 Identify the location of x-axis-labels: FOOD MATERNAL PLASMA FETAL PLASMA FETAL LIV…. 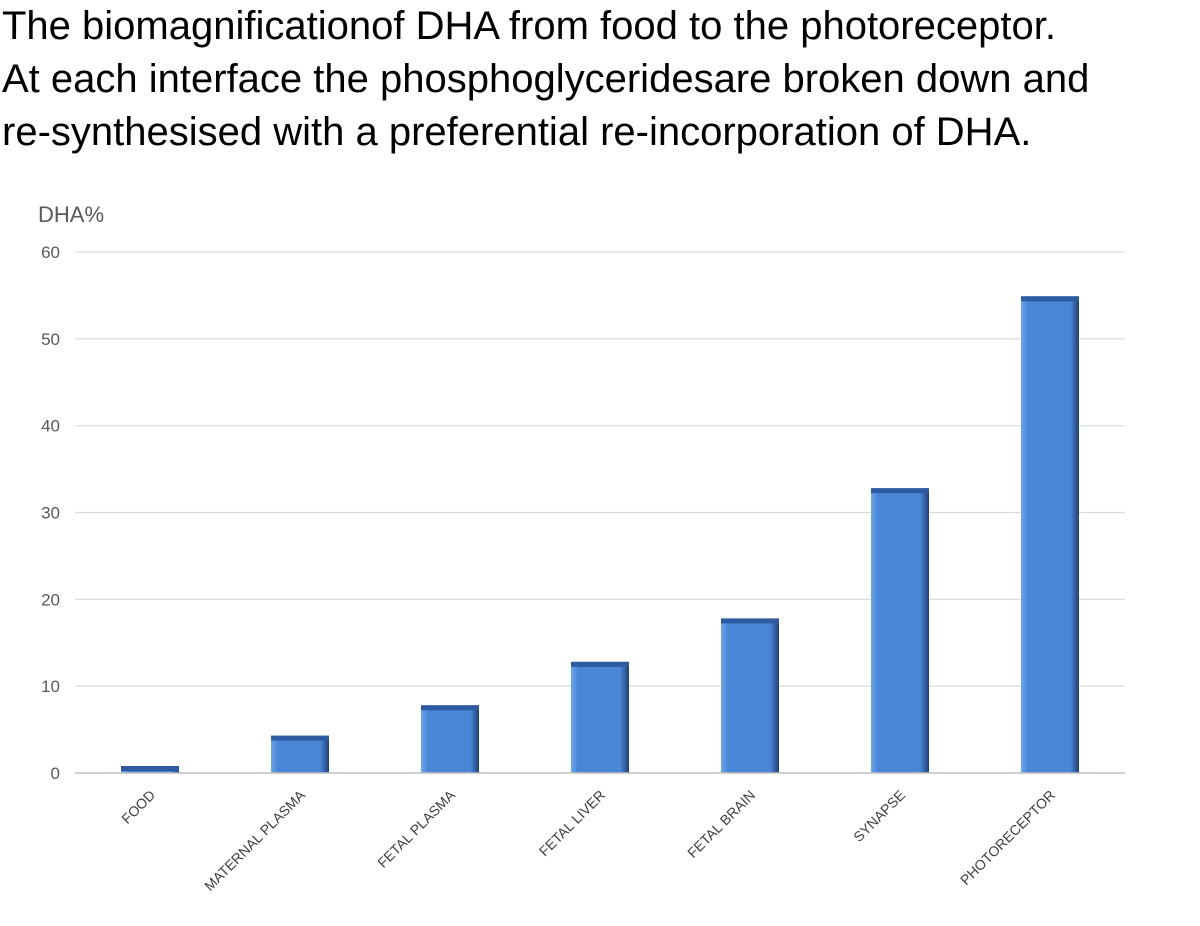
(588, 840).